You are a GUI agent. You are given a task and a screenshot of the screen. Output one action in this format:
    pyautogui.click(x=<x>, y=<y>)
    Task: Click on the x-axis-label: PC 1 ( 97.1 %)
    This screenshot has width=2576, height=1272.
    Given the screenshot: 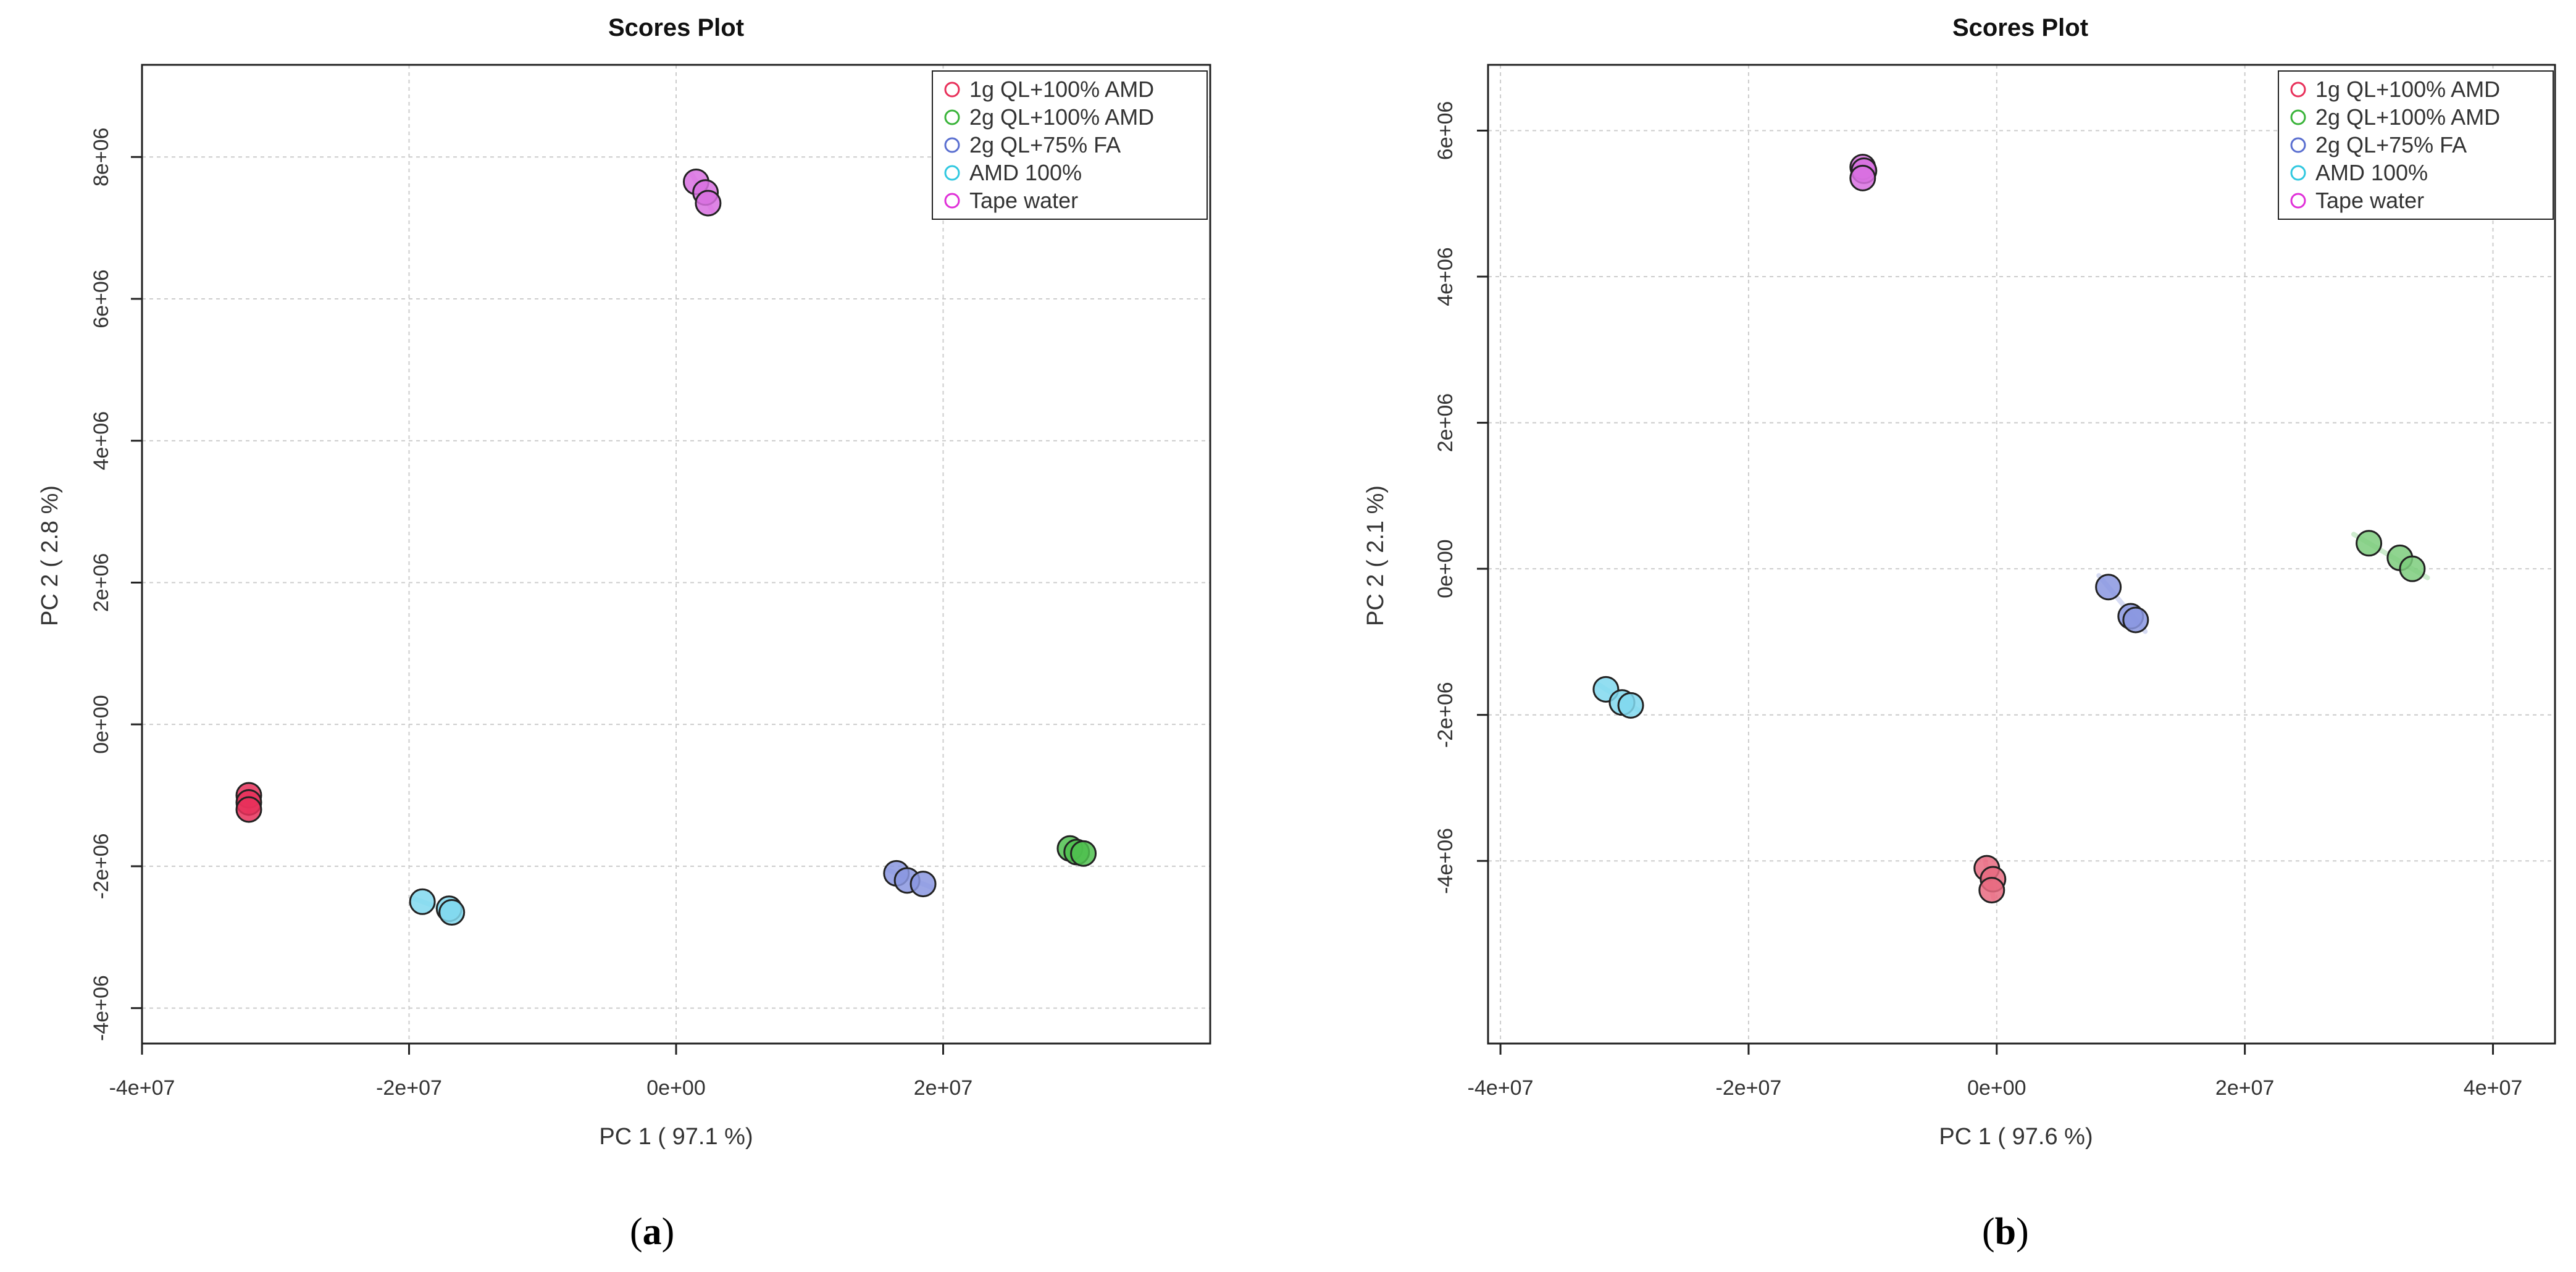 What is the action you would take?
    pyautogui.click(x=676, y=1137)
    